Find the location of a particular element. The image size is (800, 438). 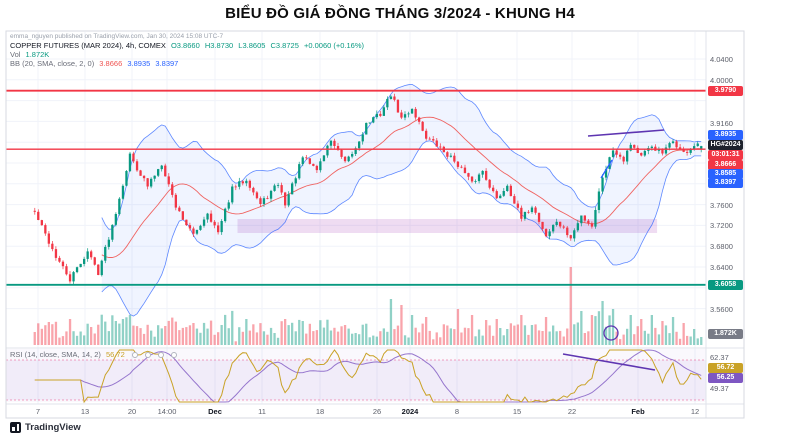

price-badge: 3.6058 is located at coordinates (725, 285).